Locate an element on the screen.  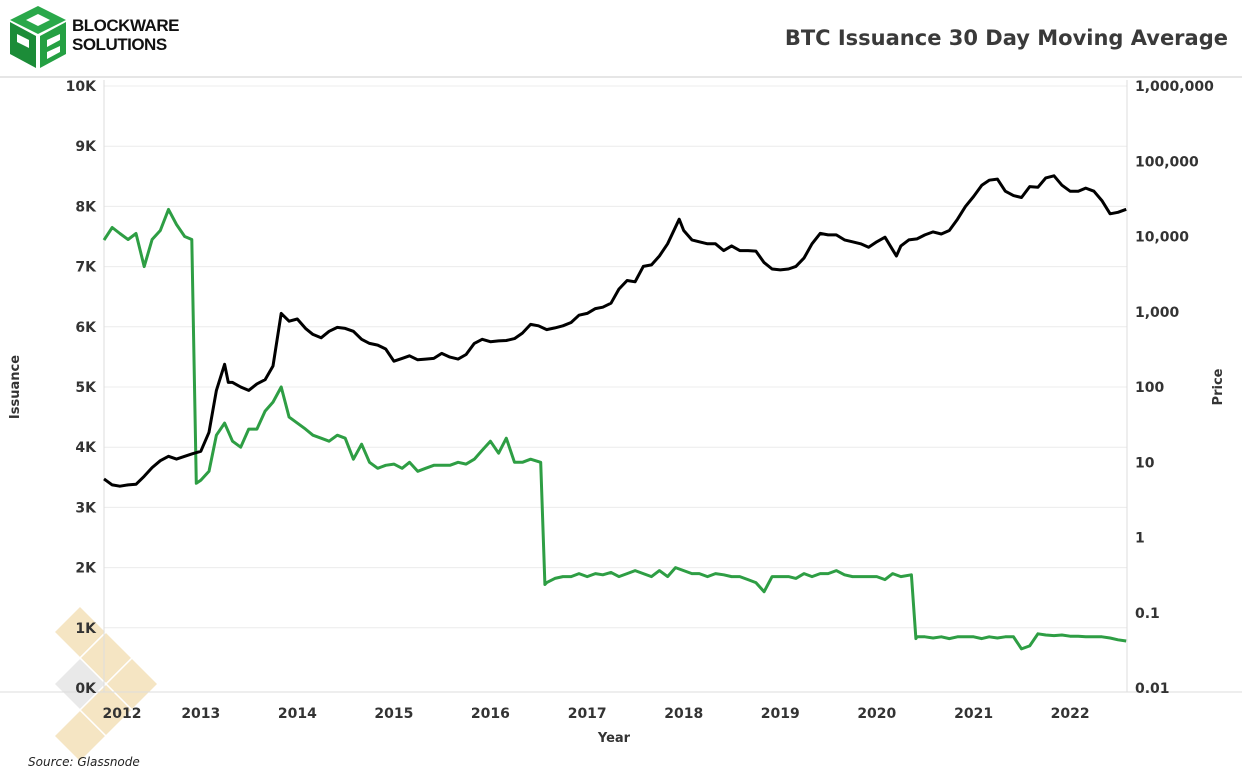
y-axis-ticks: 0K 1K 2K 3K 4K 5K 6K 7K 8K 9K 10K is located at coordinates (81, 388).